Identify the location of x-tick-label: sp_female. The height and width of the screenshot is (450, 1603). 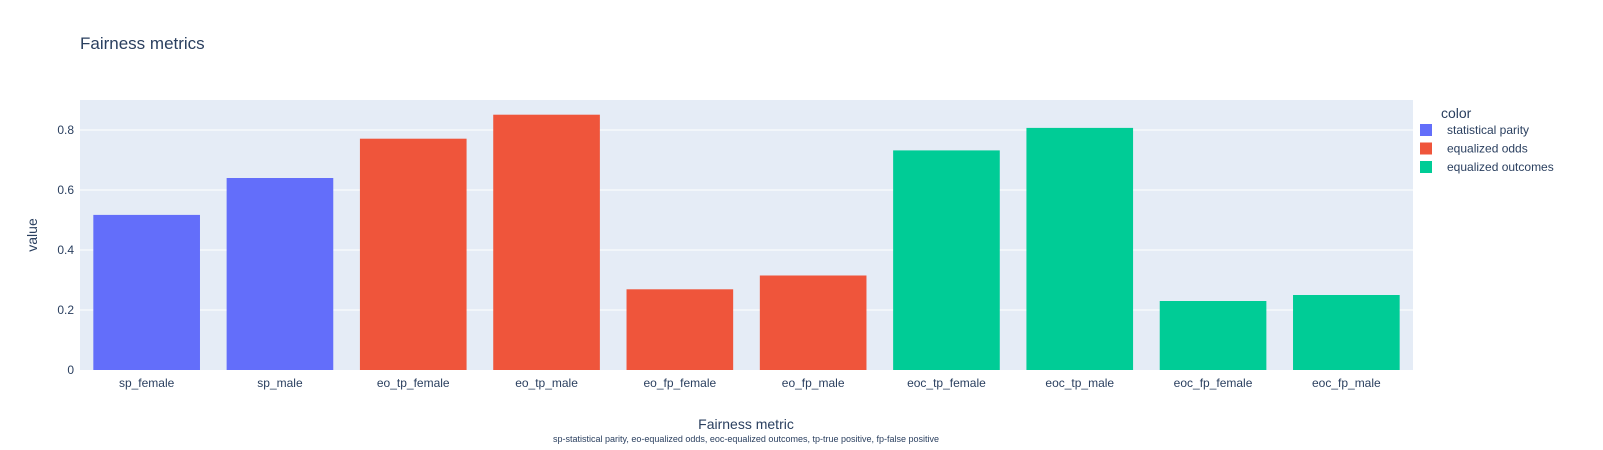
(147, 383).